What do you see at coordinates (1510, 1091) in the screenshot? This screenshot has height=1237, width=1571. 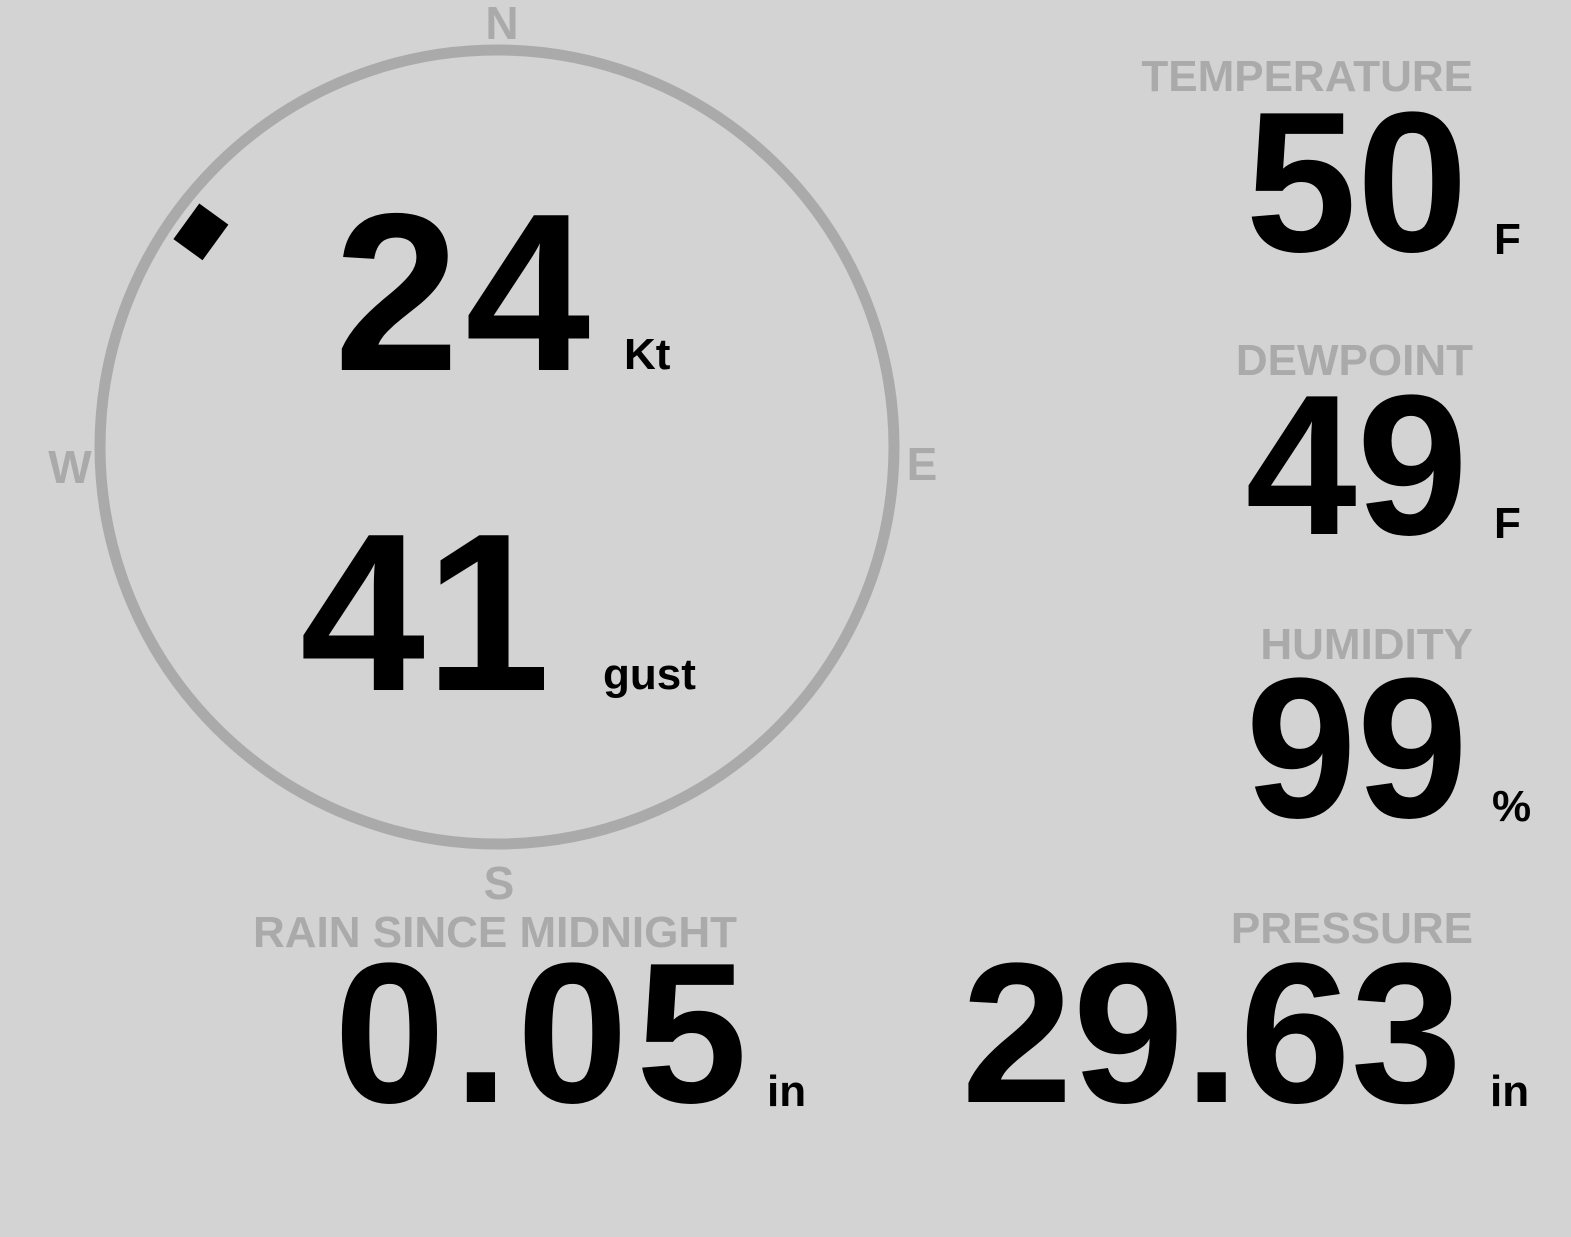 I see `pressure-unit: in` at bounding box center [1510, 1091].